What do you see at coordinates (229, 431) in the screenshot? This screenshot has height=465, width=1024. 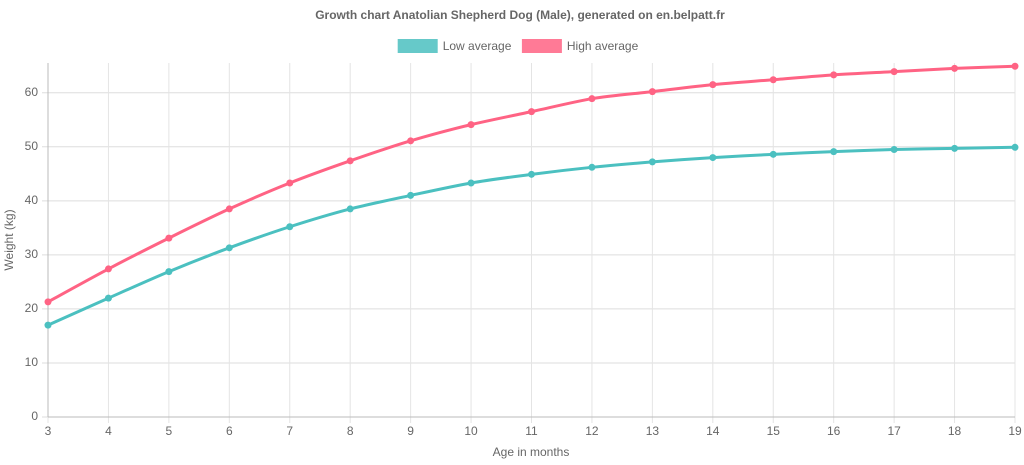 I see `x-tick-label: 6` at bounding box center [229, 431].